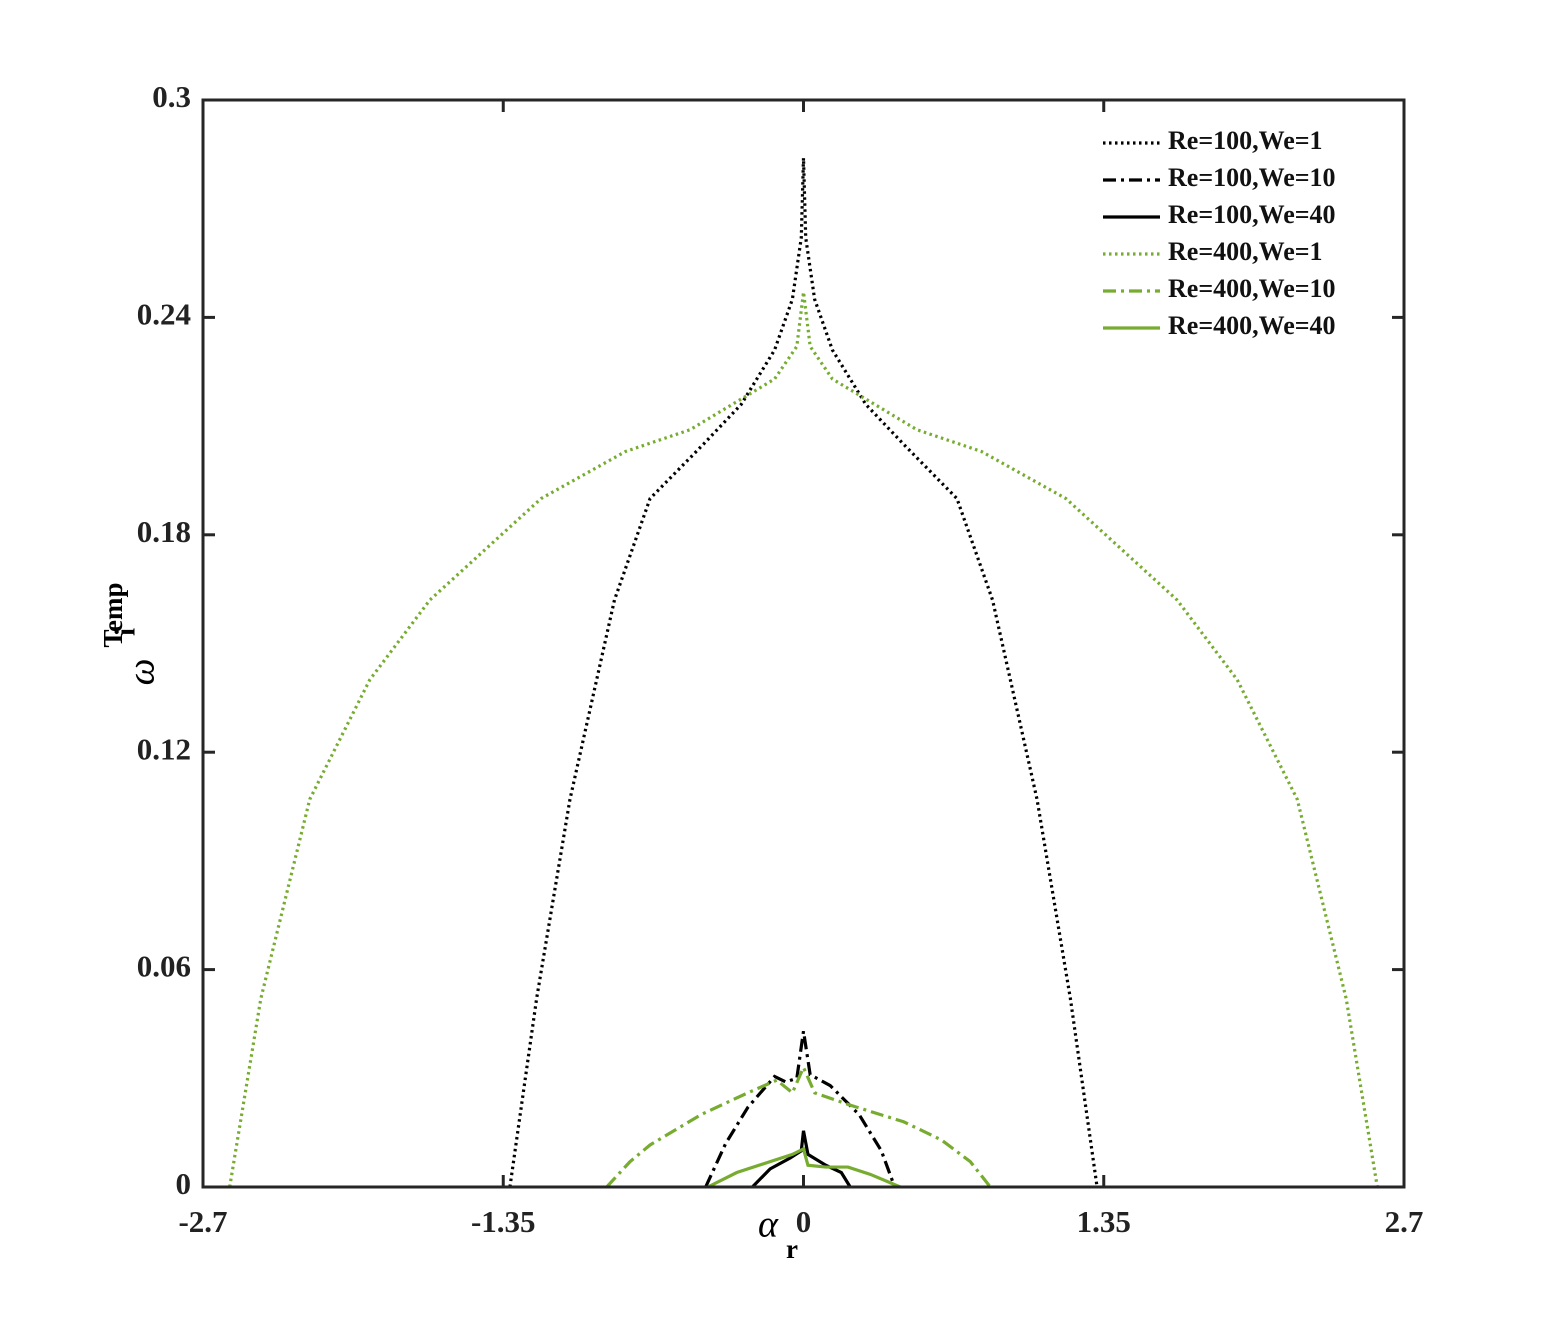 The height and width of the screenshot is (1334, 1550). I want to click on y-axis-label: ω, so click(142, 672).